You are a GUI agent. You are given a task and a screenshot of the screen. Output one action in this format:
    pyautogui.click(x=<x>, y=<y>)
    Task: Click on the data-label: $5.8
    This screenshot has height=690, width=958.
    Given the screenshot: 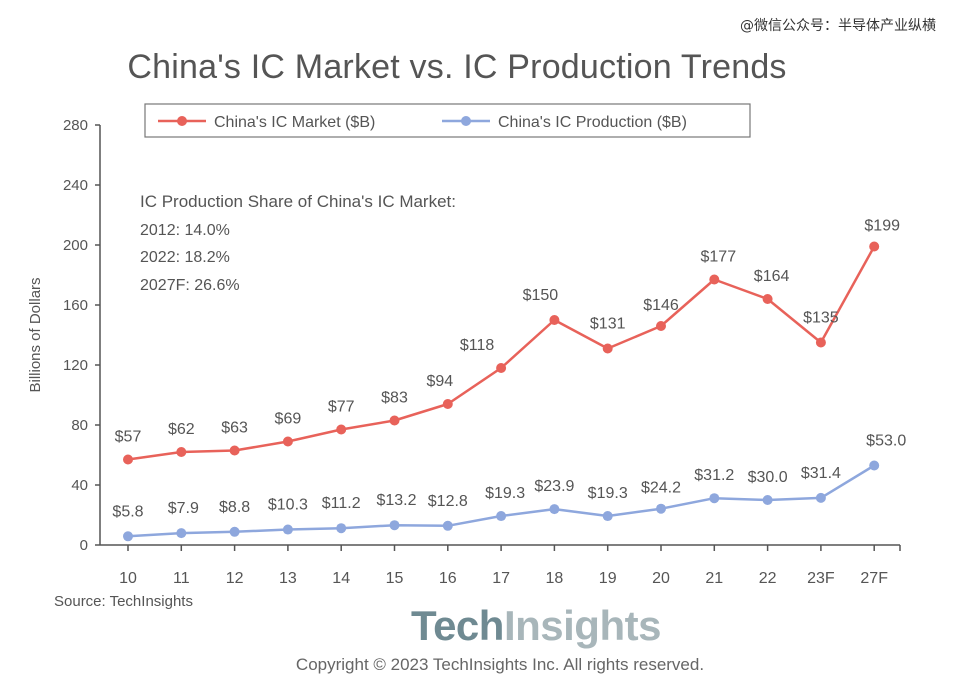 What is the action you would take?
    pyautogui.click(x=127, y=511)
    